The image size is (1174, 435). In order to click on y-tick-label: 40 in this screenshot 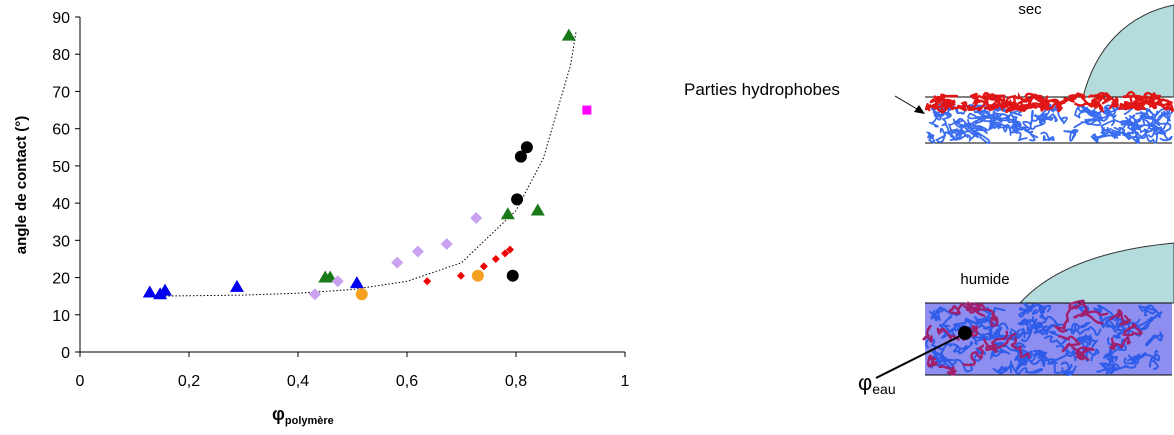, I will do `click(61, 204)`.